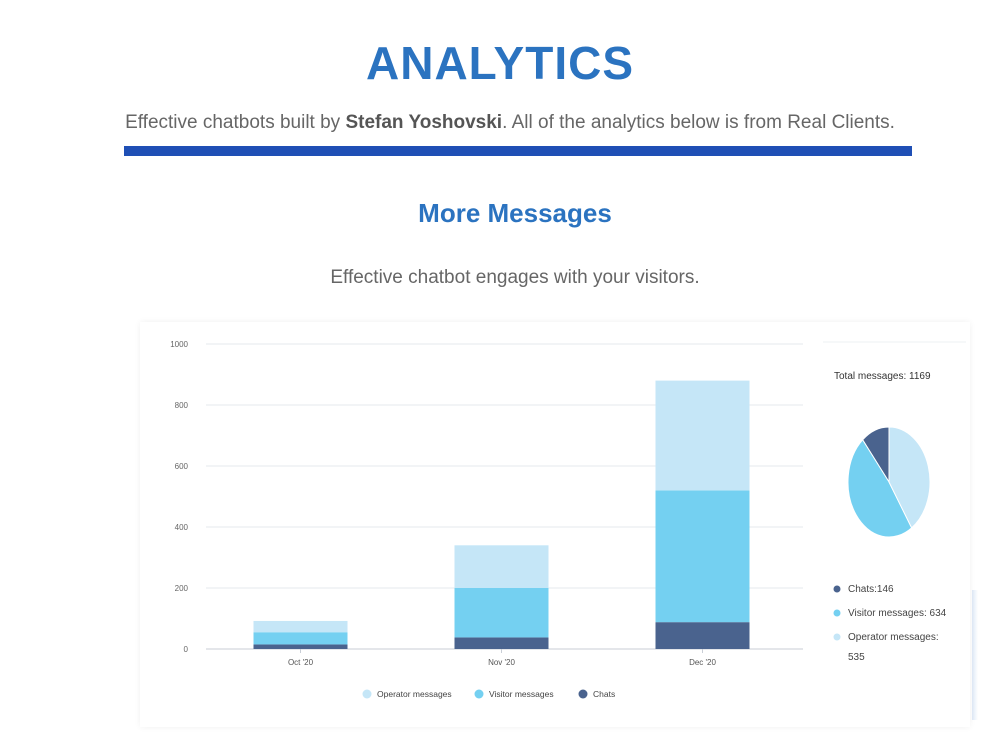 This screenshot has width=1000, height=750. Describe the element at coordinates (414, 694) in the screenshot. I see `legend-label: Operator messages` at that location.